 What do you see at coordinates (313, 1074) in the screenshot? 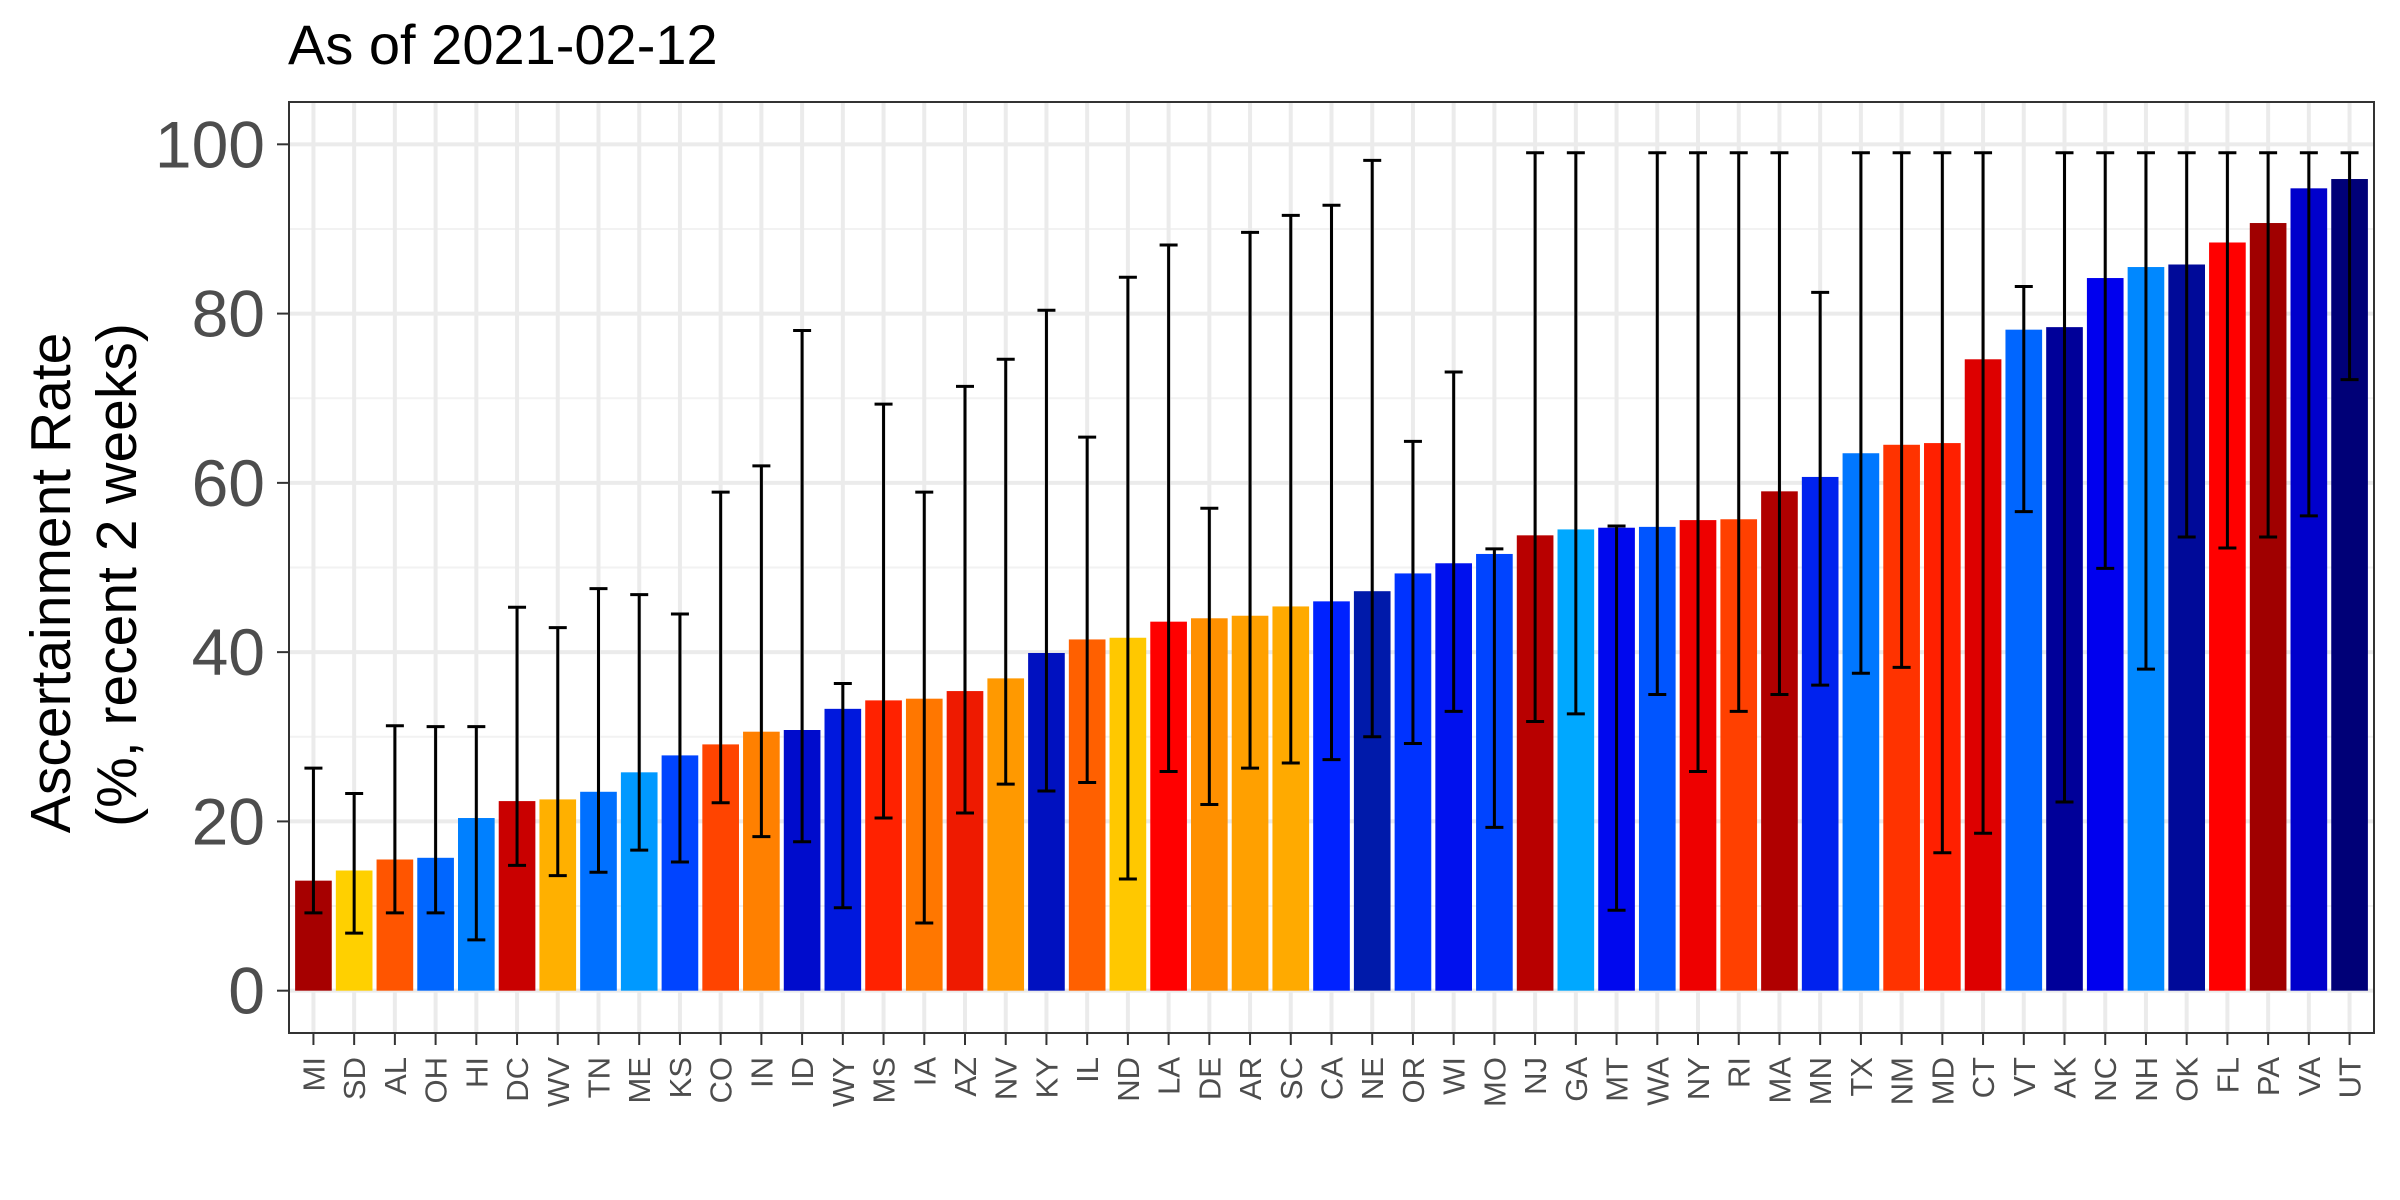
I see `x-tick-label: MI` at bounding box center [313, 1074].